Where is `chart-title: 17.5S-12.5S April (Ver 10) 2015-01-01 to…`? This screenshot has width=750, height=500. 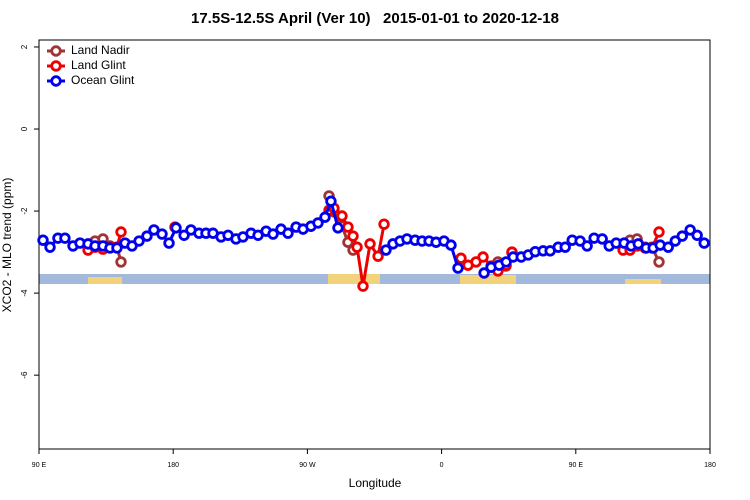
chart-title: 17.5S-12.5S April (Ver 10) 2015-01-01 to… is located at coordinates (375, 18).